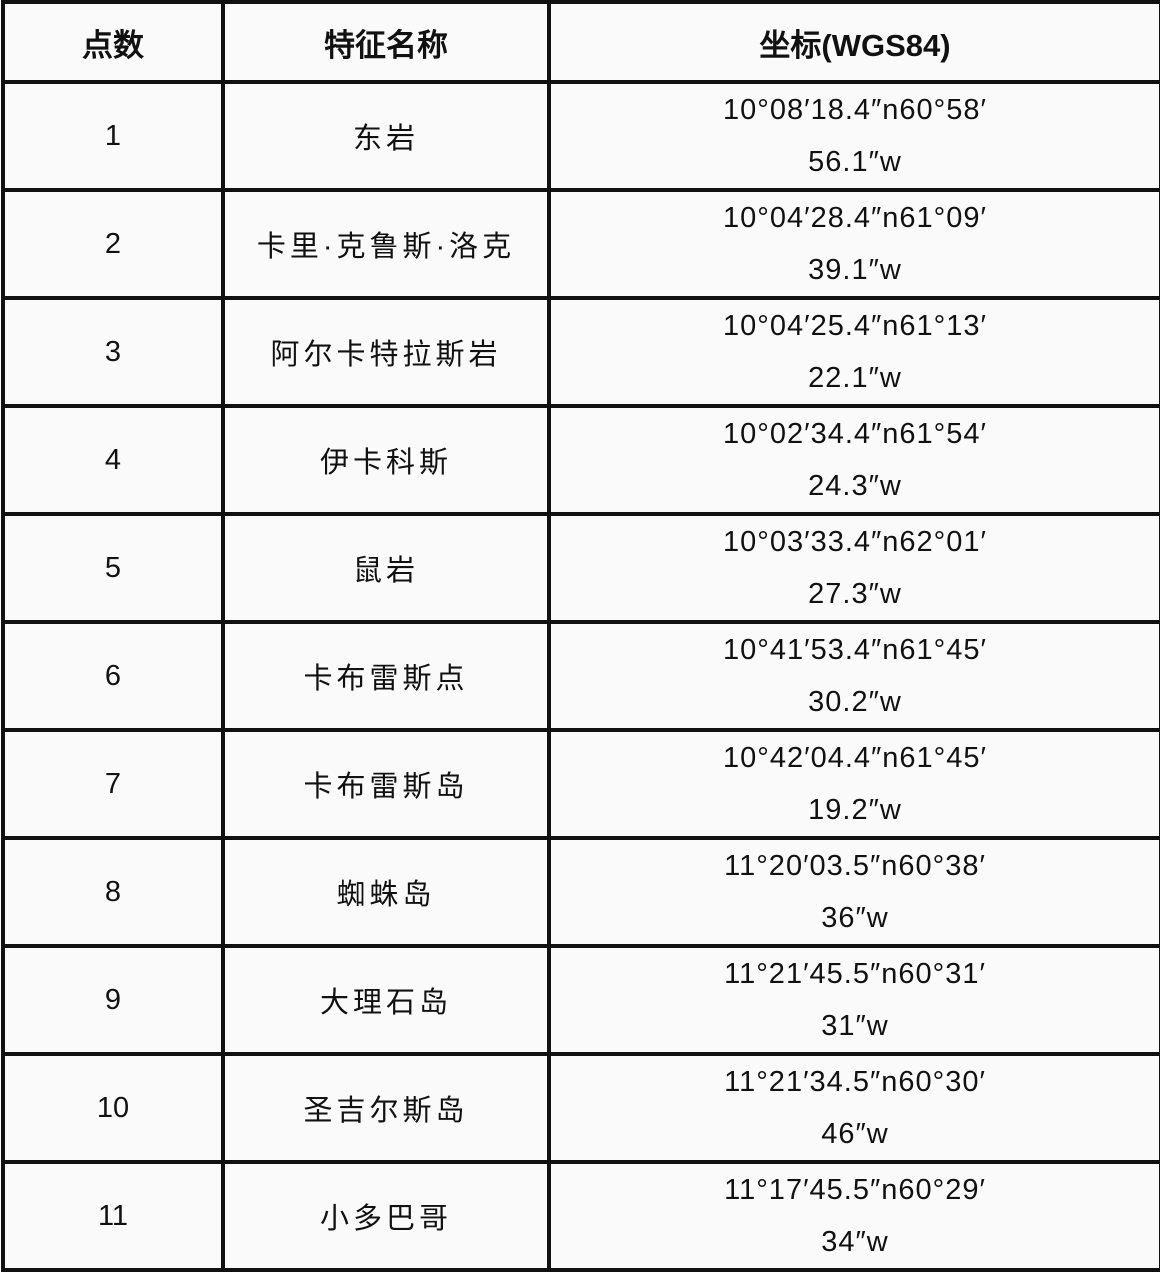 The height and width of the screenshot is (1272, 1160). What do you see at coordinates (855, 810) in the screenshot?
I see `coordinate-line-2: 19.2″w` at bounding box center [855, 810].